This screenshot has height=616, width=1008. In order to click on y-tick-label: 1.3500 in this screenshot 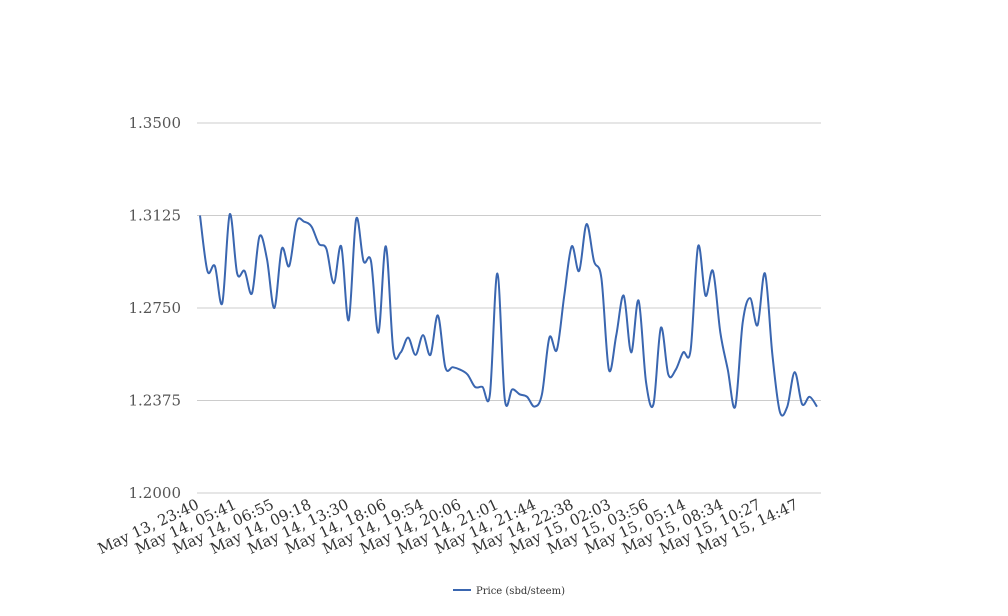, I will do `click(155, 123)`.